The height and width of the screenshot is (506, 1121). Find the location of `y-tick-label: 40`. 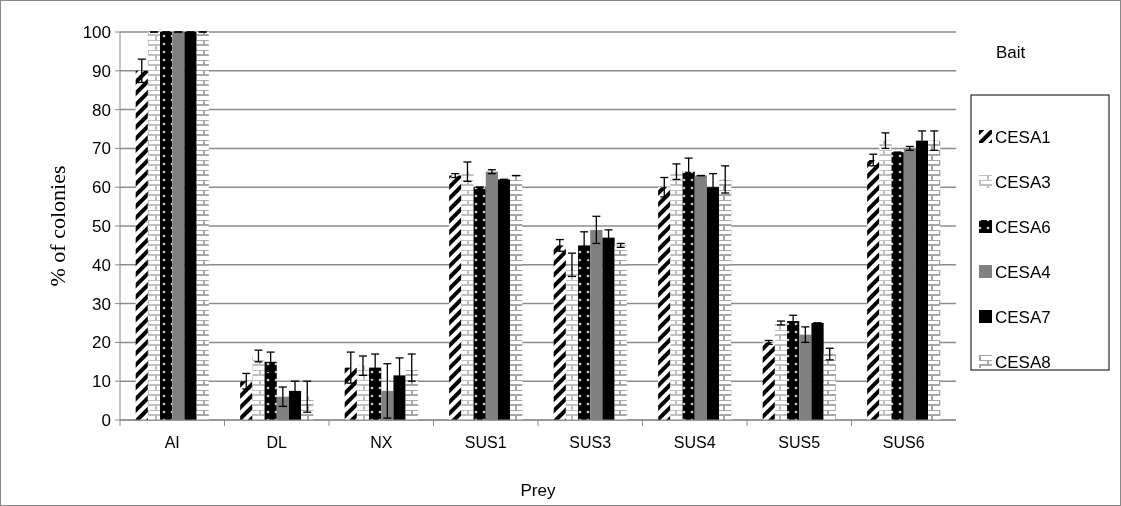

y-tick-label: 40 is located at coordinates (101, 265).